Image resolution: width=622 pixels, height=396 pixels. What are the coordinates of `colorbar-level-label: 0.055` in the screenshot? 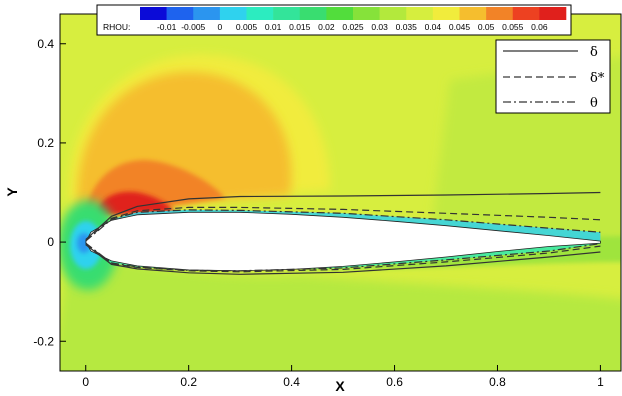 It's located at (513, 27).